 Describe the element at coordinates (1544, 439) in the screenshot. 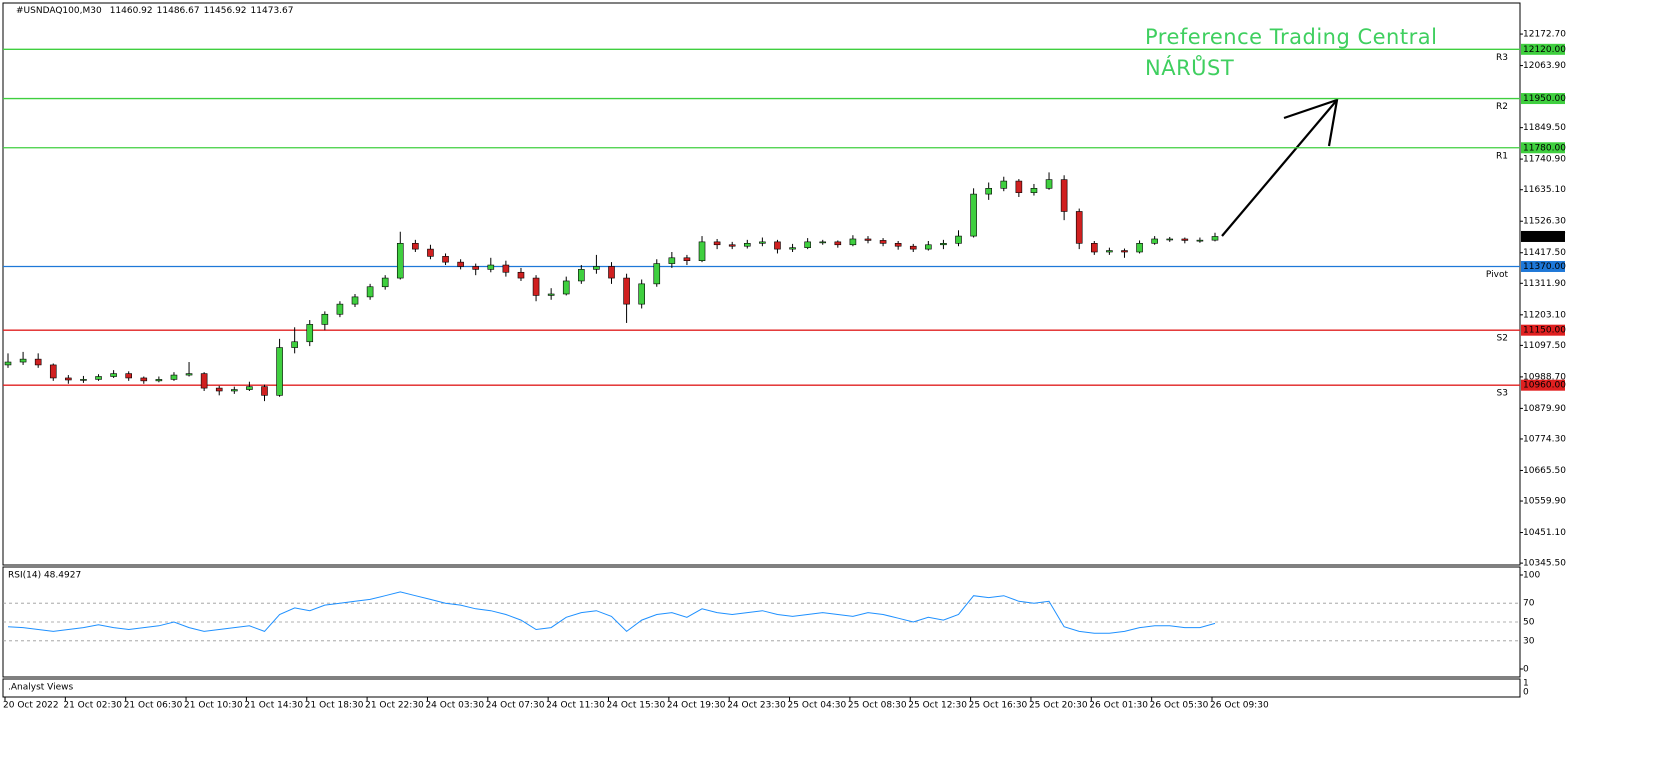

I see `y-tick-label: 10774.30` at that location.